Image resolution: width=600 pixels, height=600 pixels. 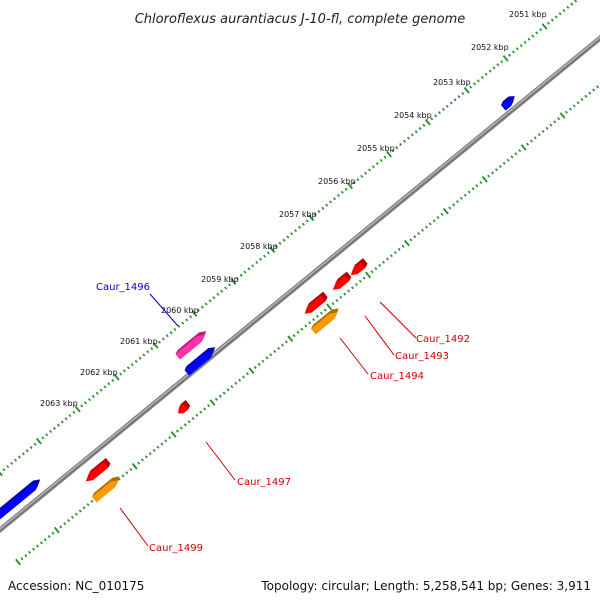 What do you see at coordinates (510, 98) in the screenshot?
I see `gene-forward-2053-side` at bounding box center [510, 98].